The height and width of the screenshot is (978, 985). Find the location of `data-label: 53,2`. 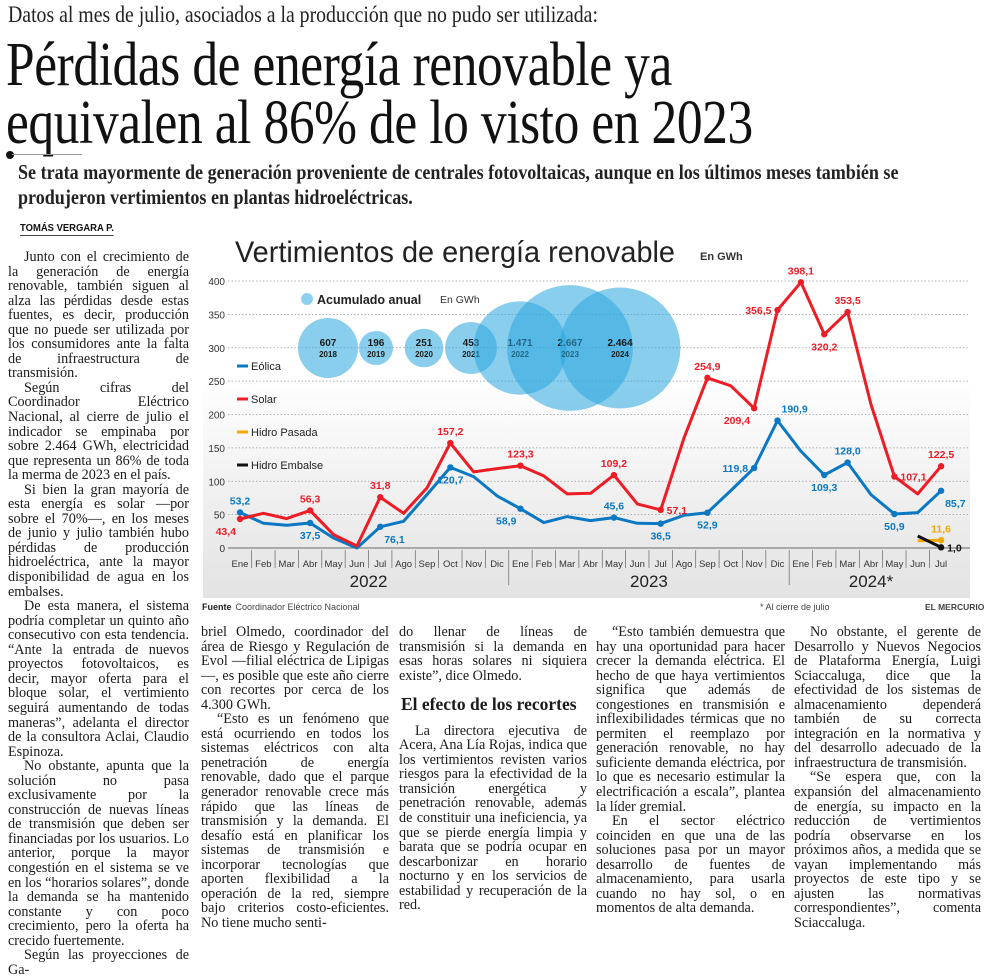

data-label: 53,2 is located at coordinates (240, 501).